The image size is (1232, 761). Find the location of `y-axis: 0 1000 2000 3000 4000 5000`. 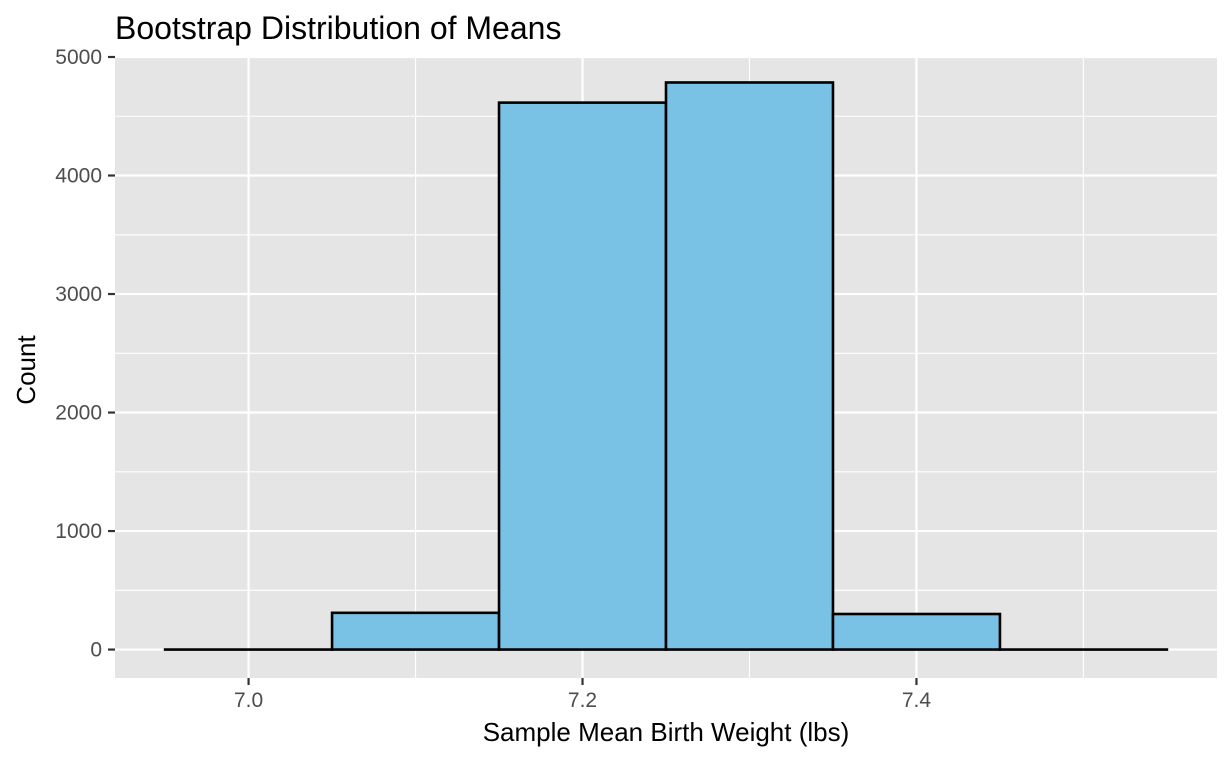

y-axis: 0 1000 2000 3000 4000 5000 is located at coordinates (85, 354).